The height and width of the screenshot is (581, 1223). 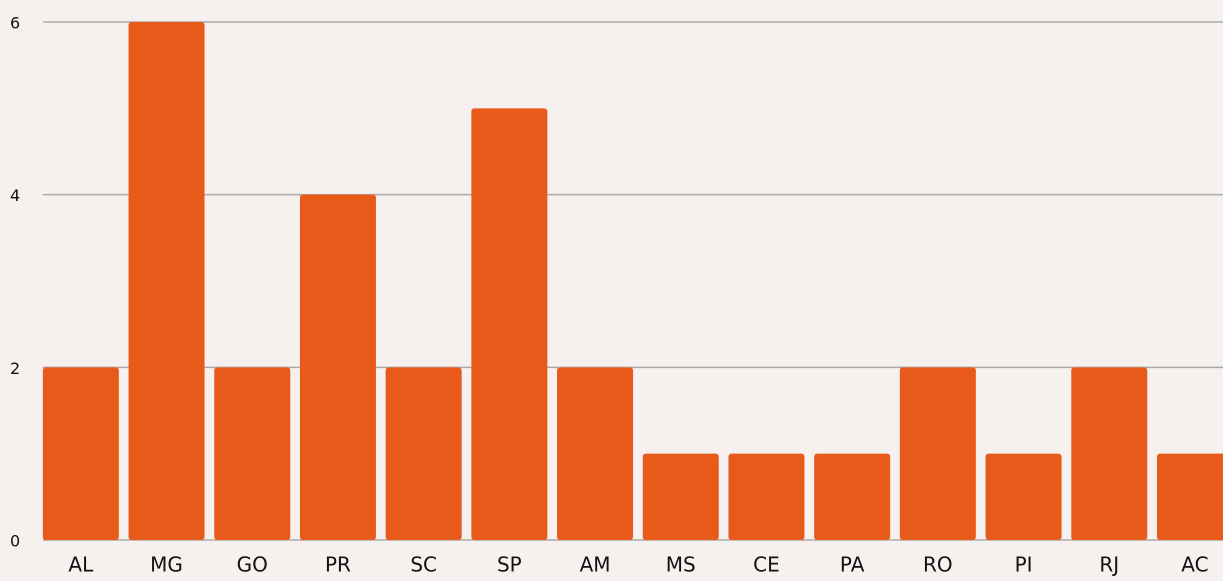 What do you see at coordinates (852, 565) in the screenshot?
I see `x-tick-label: PA` at bounding box center [852, 565].